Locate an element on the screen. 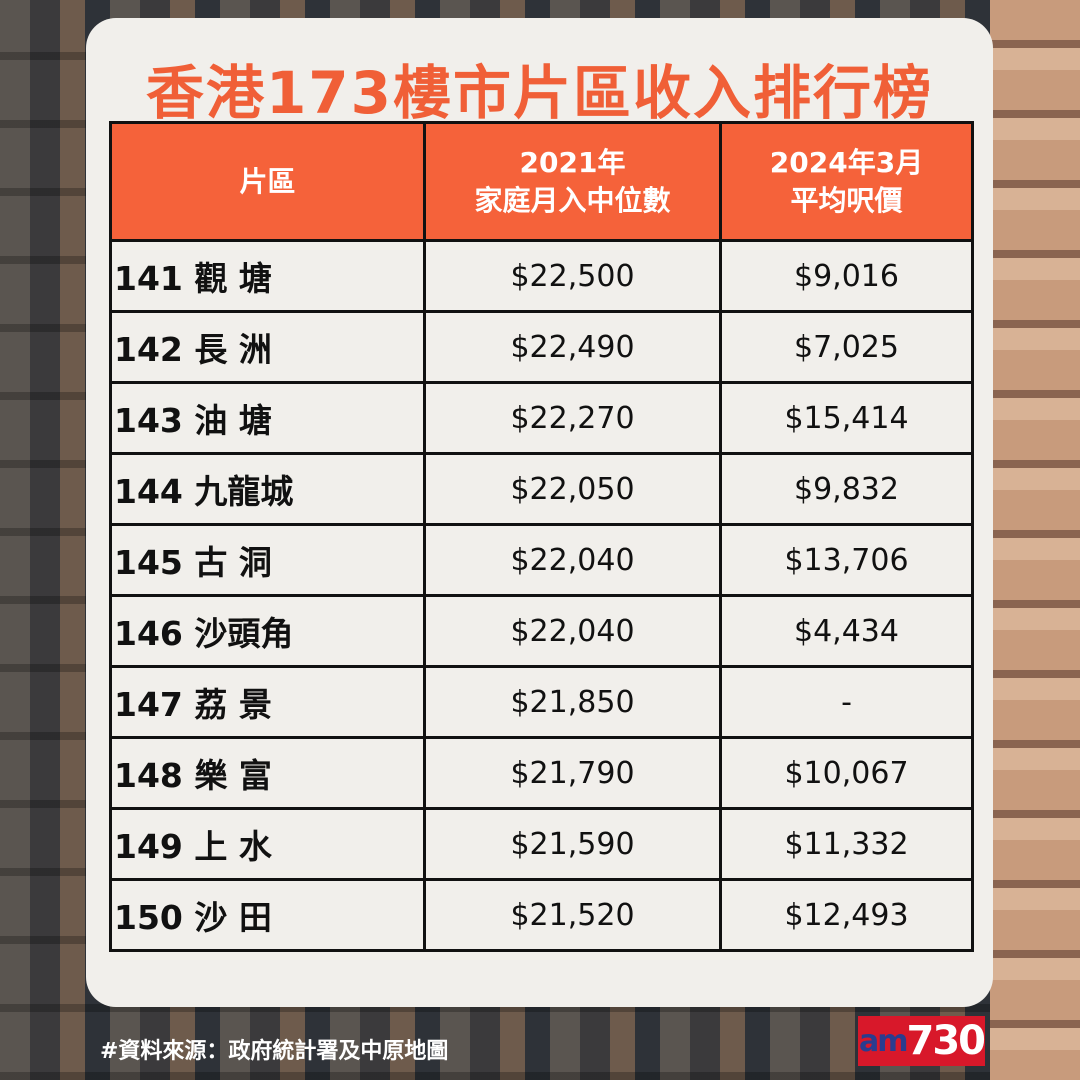  area-cell: 147 荔 景 is located at coordinates (267, 702).